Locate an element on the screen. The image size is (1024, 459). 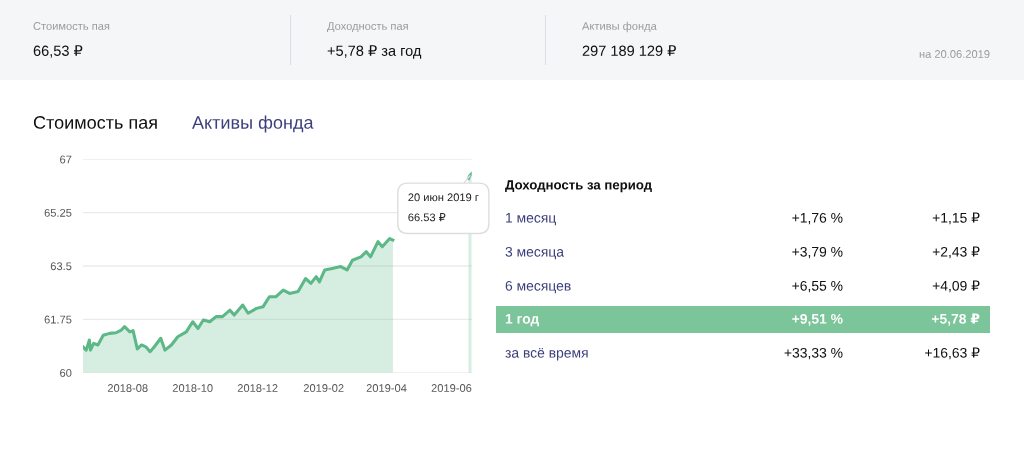
chart-title: Стоимость пая is located at coordinates (95, 122).